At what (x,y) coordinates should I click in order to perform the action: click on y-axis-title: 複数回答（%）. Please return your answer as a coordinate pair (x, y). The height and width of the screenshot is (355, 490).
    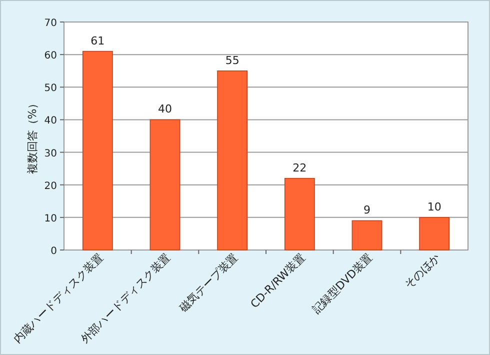
    Looking at the image, I should click on (32, 136).